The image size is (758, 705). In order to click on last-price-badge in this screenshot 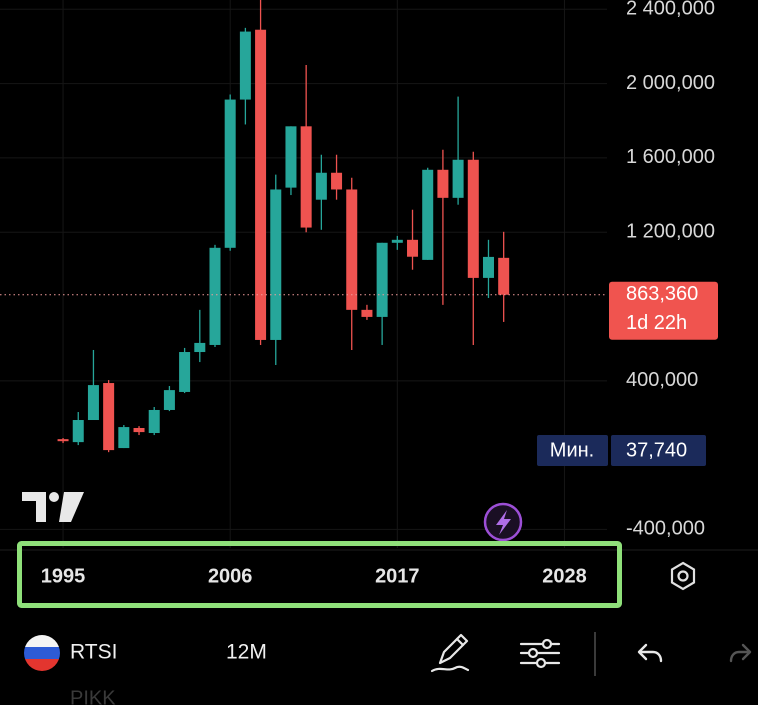, I will do `click(663, 310)`.